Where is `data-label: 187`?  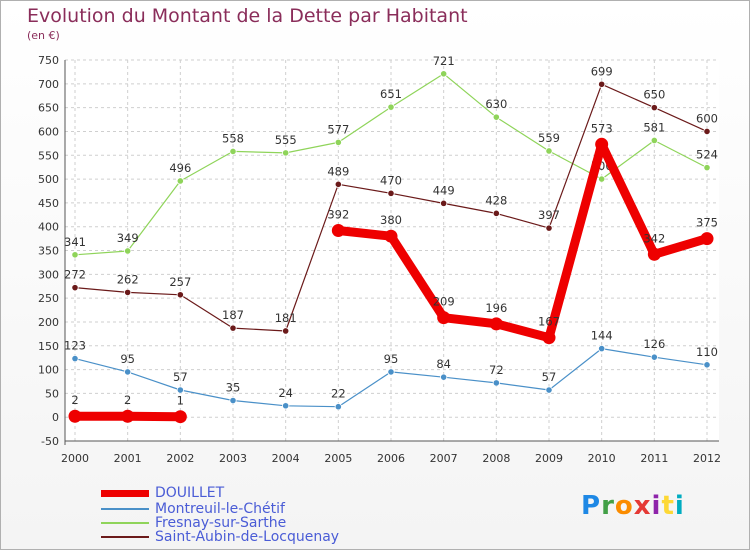 data-label: 187 is located at coordinates (233, 315).